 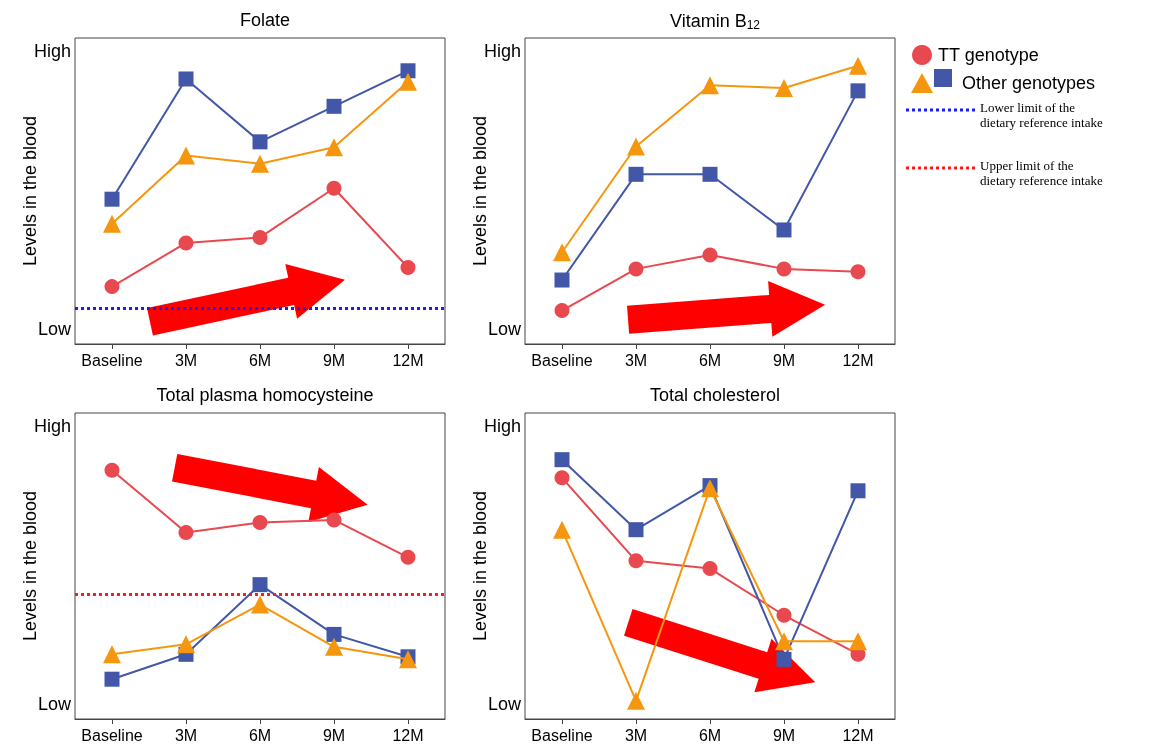 What do you see at coordinates (1041, 173) in the screenshot?
I see `text: Upper limit of the dietary reference intake` at bounding box center [1041, 173].